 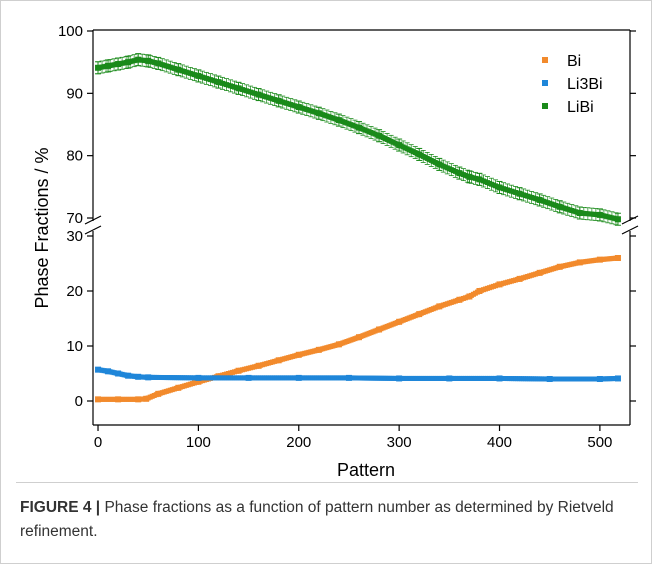 What do you see at coordinates (599, 442) in the screenshot?
I see `x-tick-label: 500` at bounding box center [599, 442].